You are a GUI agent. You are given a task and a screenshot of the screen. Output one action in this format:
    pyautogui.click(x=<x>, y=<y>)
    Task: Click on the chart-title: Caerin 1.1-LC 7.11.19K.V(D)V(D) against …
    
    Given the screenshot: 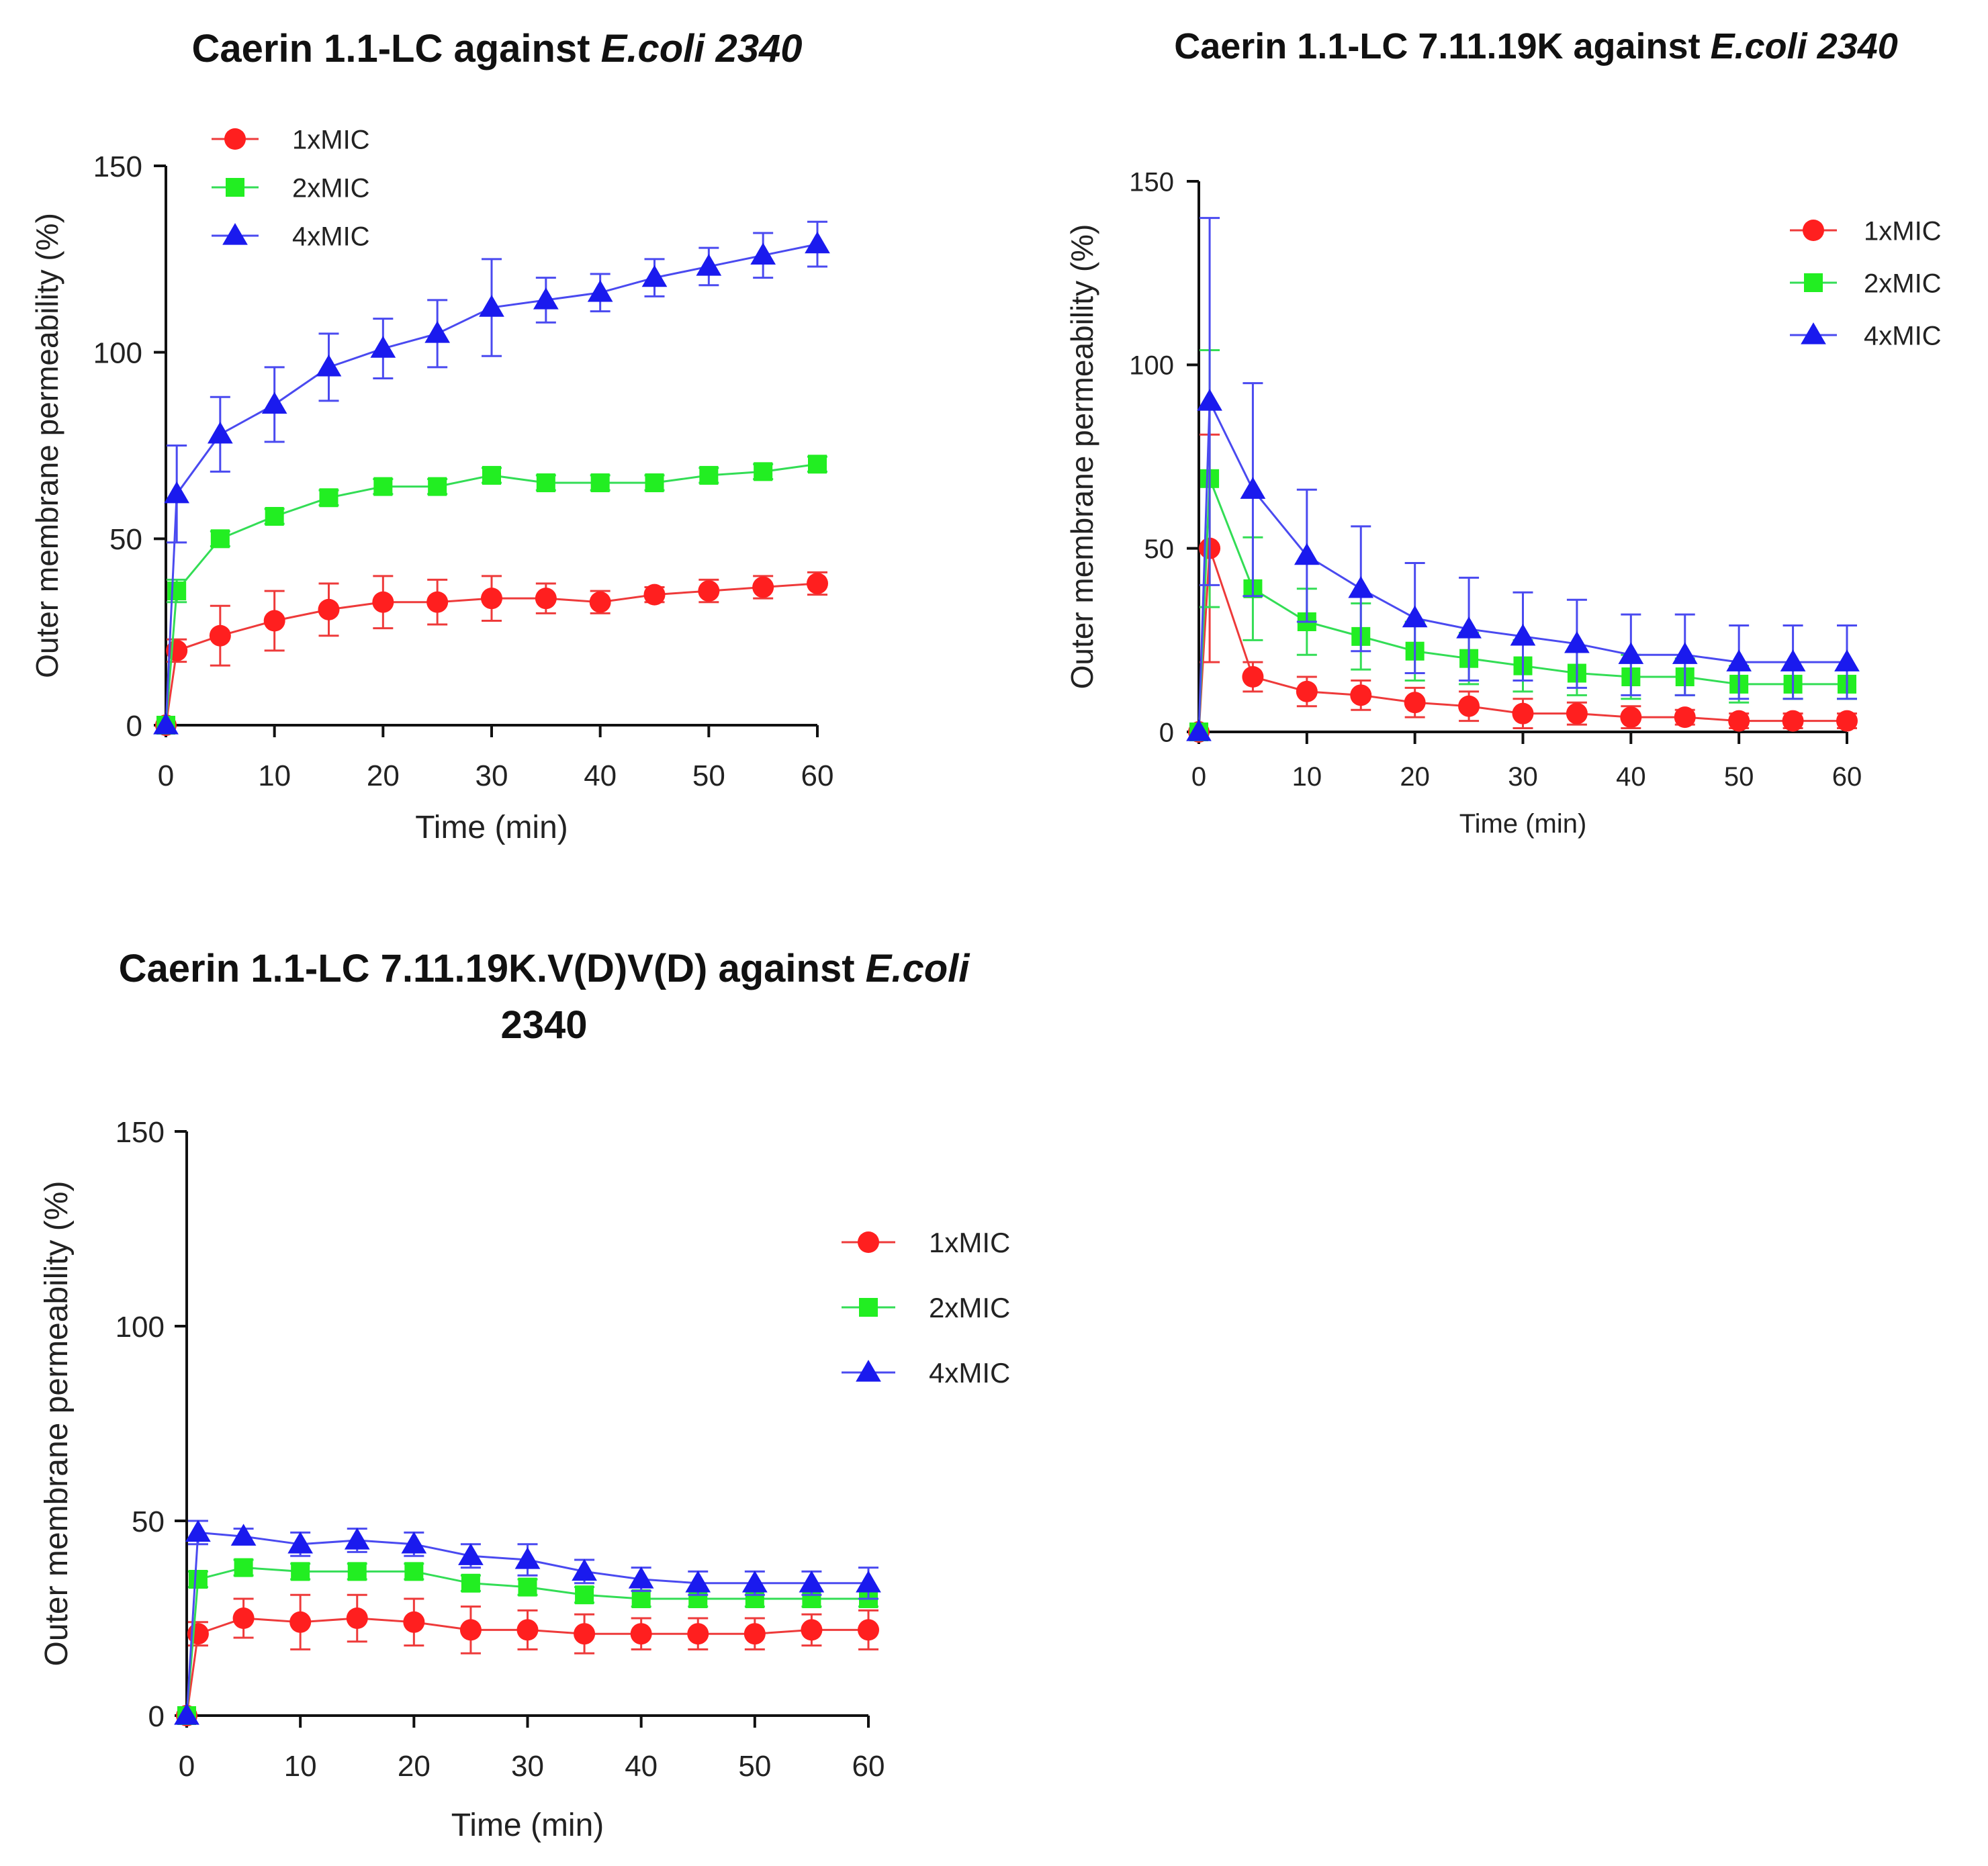 What is the action you would take?
    pyautogui.click(x=545, y=968)
    